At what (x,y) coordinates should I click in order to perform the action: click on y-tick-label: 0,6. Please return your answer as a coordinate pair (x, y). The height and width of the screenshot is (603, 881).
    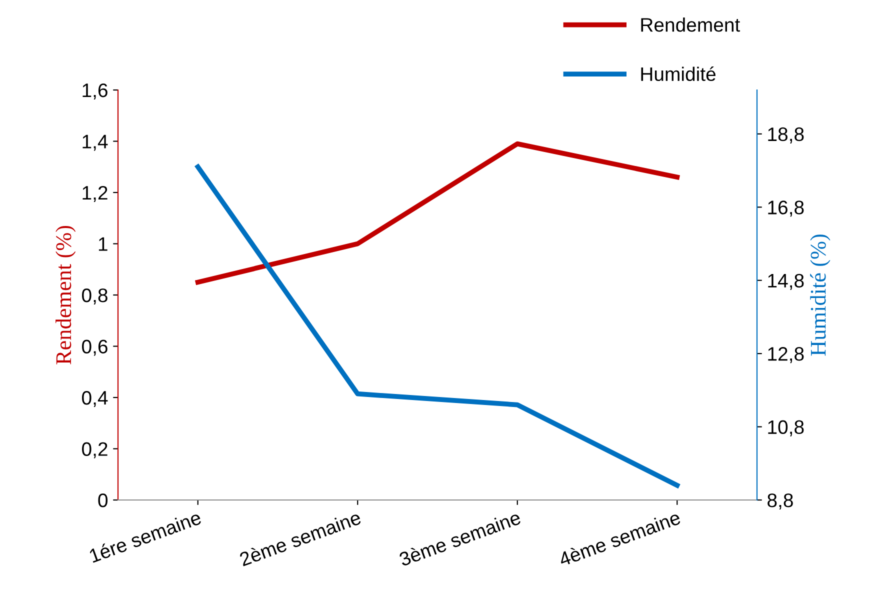
    Looking at the image, I should click on (95, 348).